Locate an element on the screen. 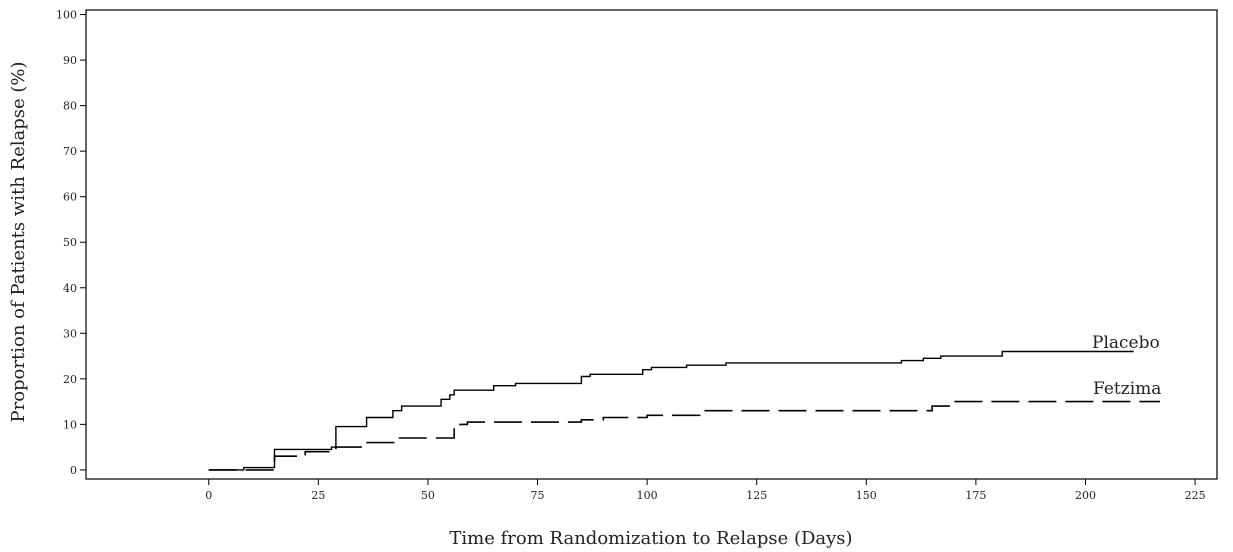 The height and width of the screenshot is (552, 1233). y-axis-title: Proportion of Patients with Relapse (%) is located at coordinates (18, 241).